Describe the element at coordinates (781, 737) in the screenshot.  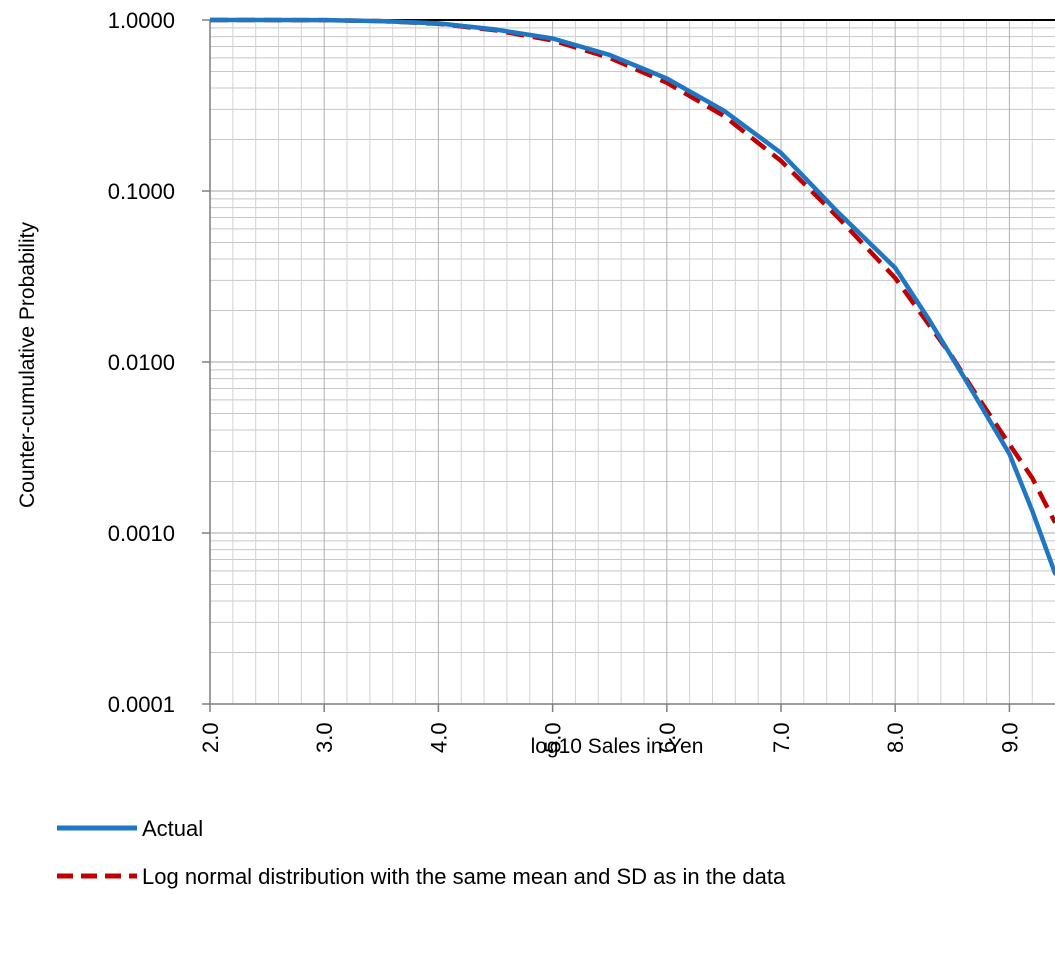
I see `x-tick-label: 7.0` at that location.